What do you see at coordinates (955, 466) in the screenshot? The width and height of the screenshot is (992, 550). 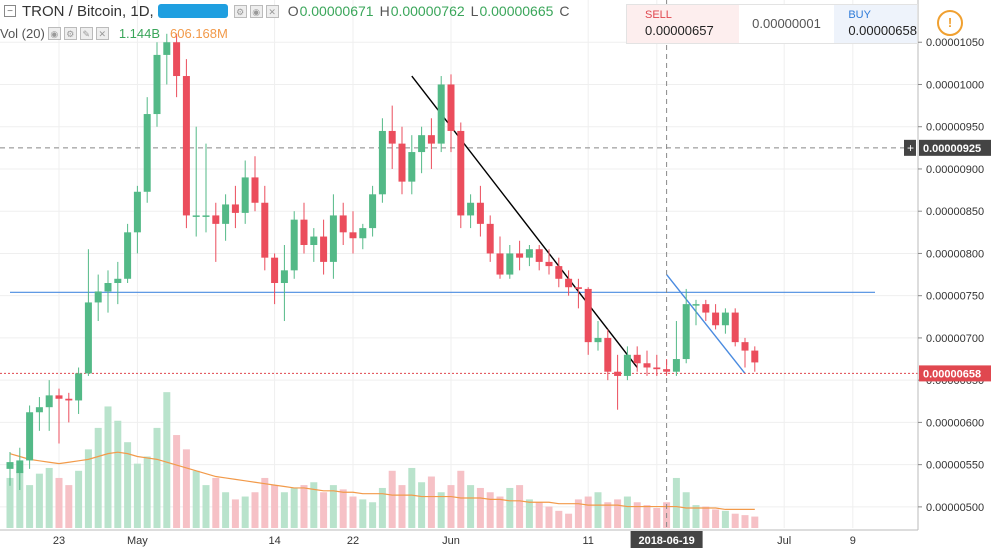 I see `price-tick-label: 0.00000550` at bounding box center [955, 466].